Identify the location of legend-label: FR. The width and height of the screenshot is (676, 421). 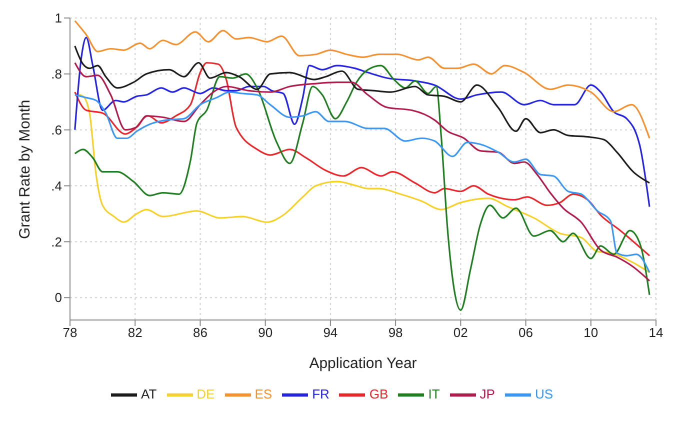
(321, 394).